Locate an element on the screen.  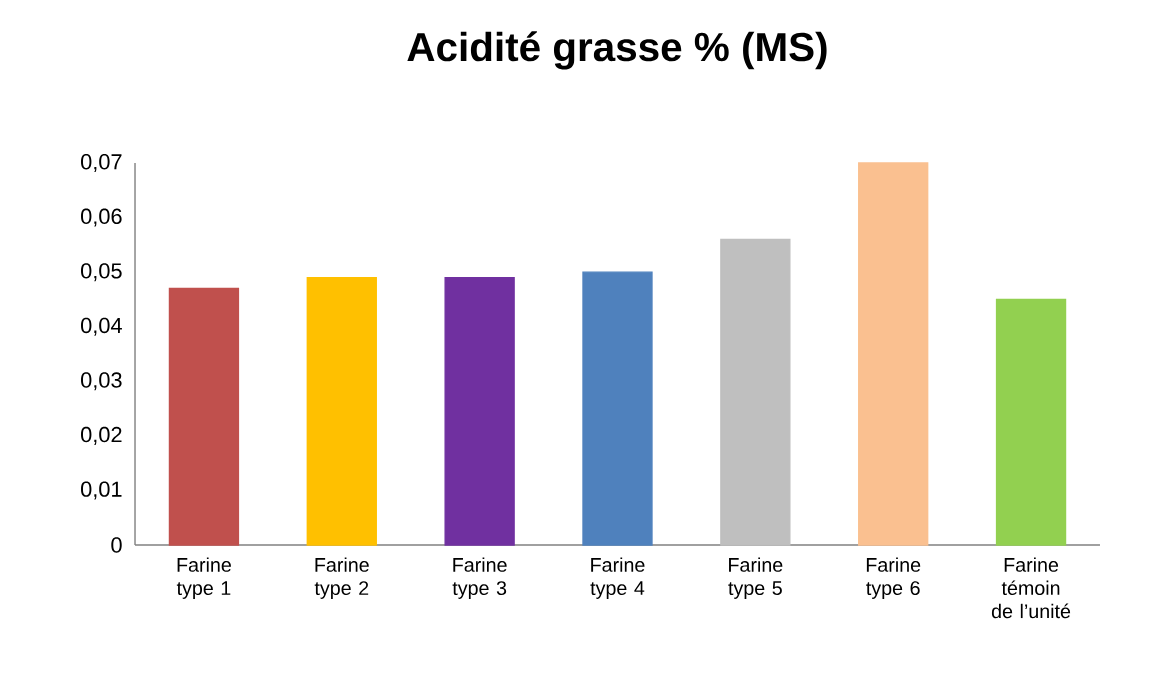
y-tick-label: 0,07 is located at coordinates (101, 163).